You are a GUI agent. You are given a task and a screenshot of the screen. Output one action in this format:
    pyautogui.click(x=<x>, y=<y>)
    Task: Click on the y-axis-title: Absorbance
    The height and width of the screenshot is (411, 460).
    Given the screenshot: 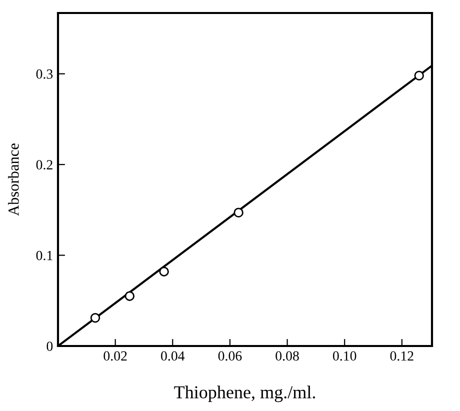 What is the action you would take?
    pyautogui.click(x=13, y=180)
    